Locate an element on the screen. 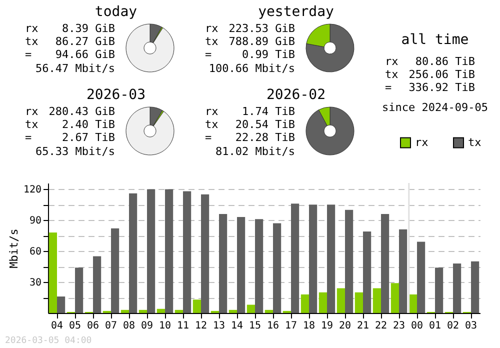 The height and width of the screenshot is (348, 500). text: 100.66 Mbit/s is located at coordinates (251, 68).